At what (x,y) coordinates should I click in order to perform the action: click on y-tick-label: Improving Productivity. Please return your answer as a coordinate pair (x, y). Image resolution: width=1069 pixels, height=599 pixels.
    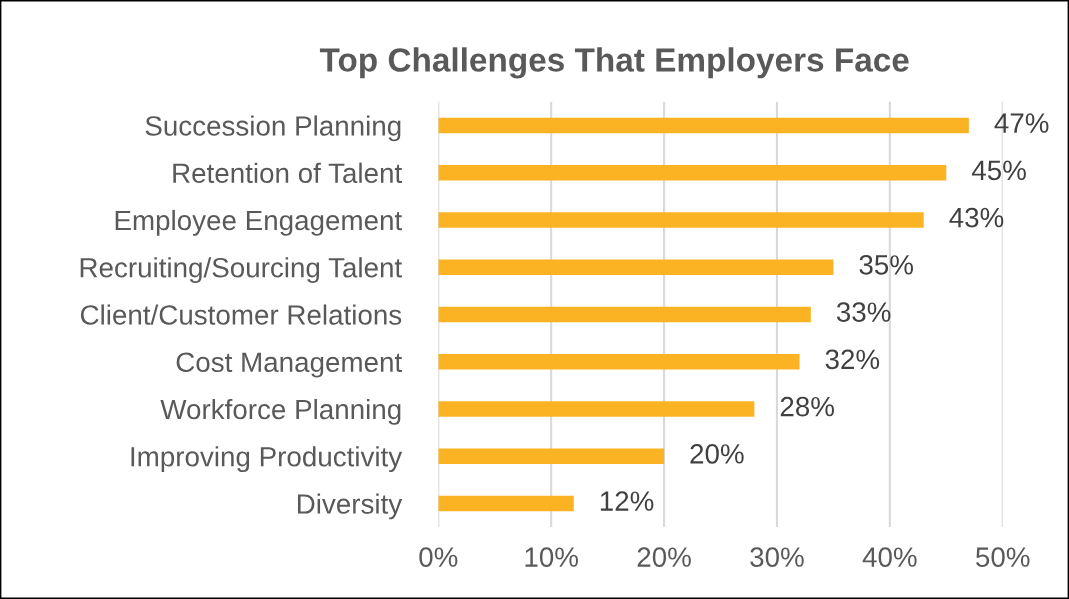
    Looking at the image, I should click on (267, 459).